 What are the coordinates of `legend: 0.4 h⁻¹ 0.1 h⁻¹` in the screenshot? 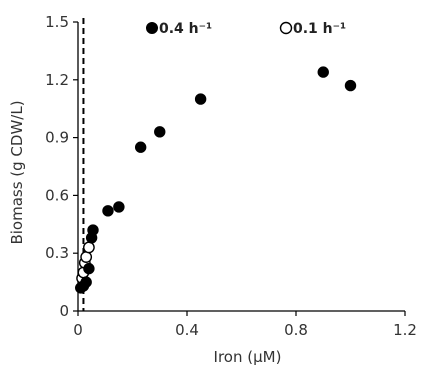 It's located at (246, 29).